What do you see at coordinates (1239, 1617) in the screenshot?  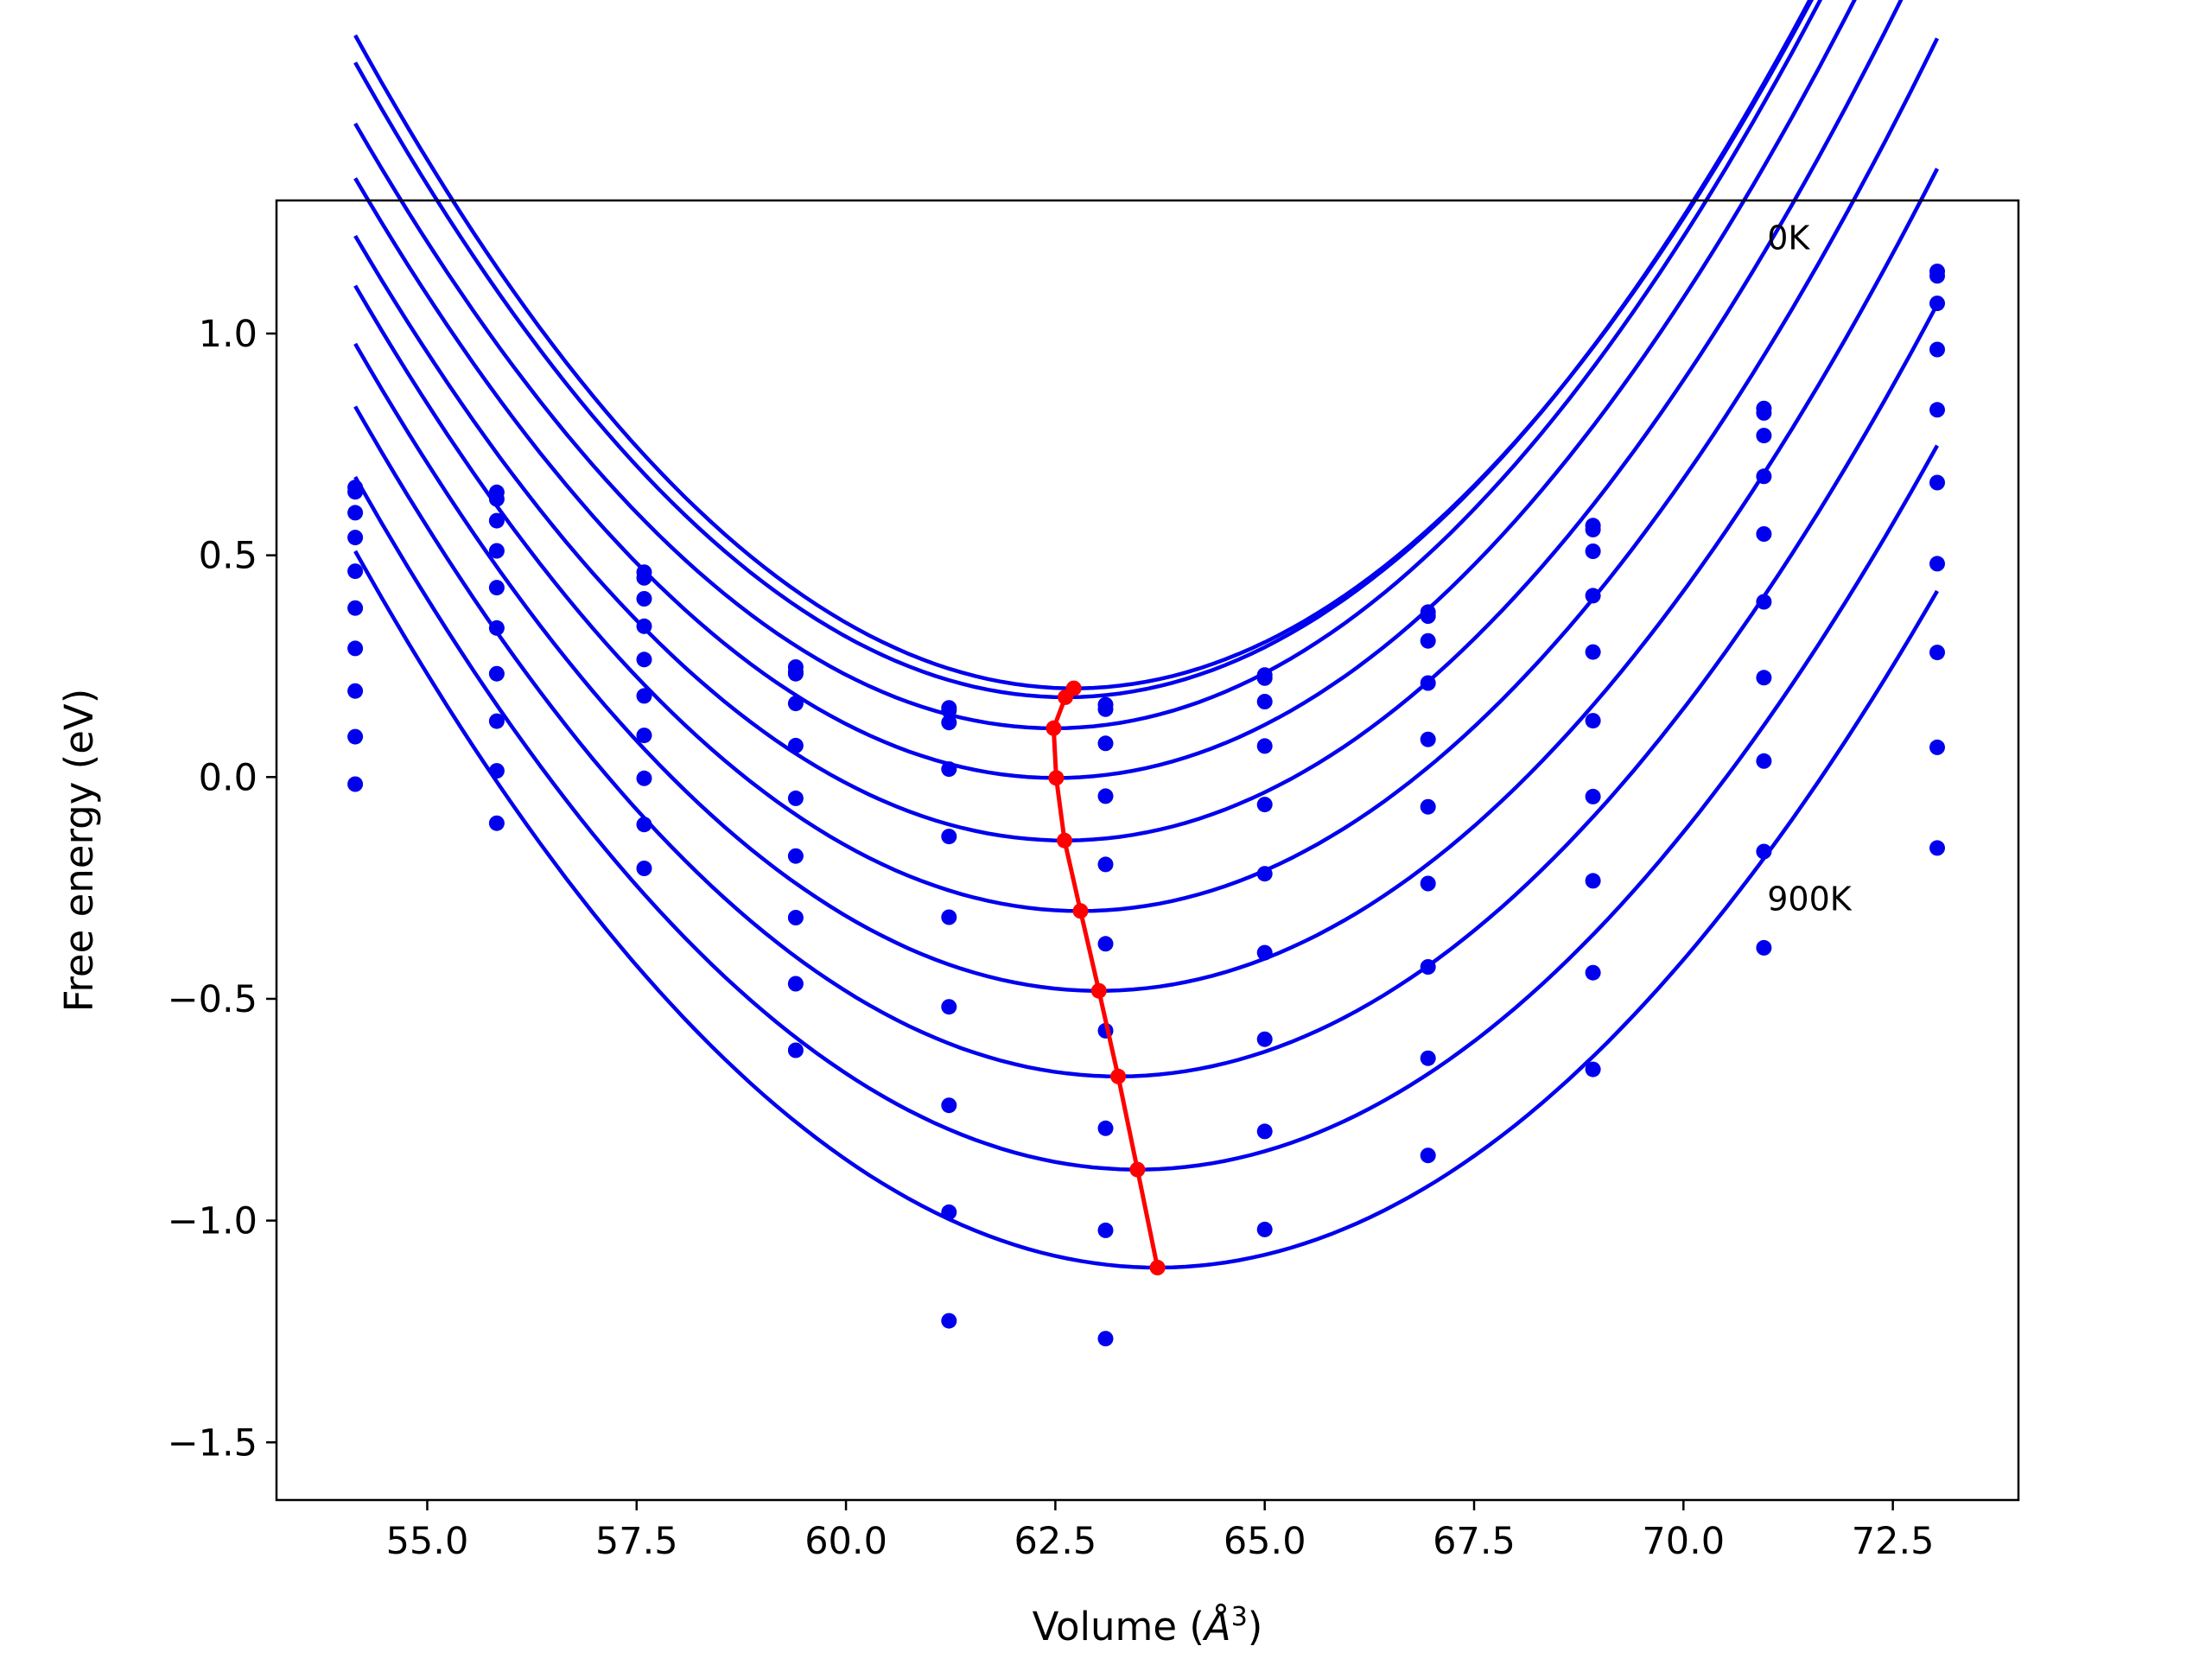 I see `x-axis-label-exponent: 3` at bounding box center [1239, 1617].